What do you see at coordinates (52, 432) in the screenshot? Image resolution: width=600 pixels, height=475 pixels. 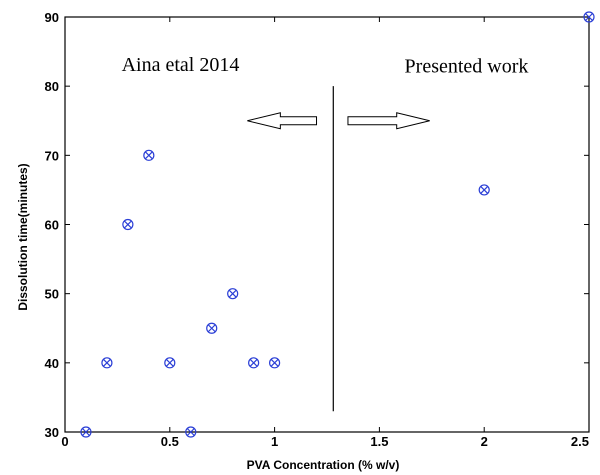 I see `y-tick-label: 30` at bounding box center [52, 432].